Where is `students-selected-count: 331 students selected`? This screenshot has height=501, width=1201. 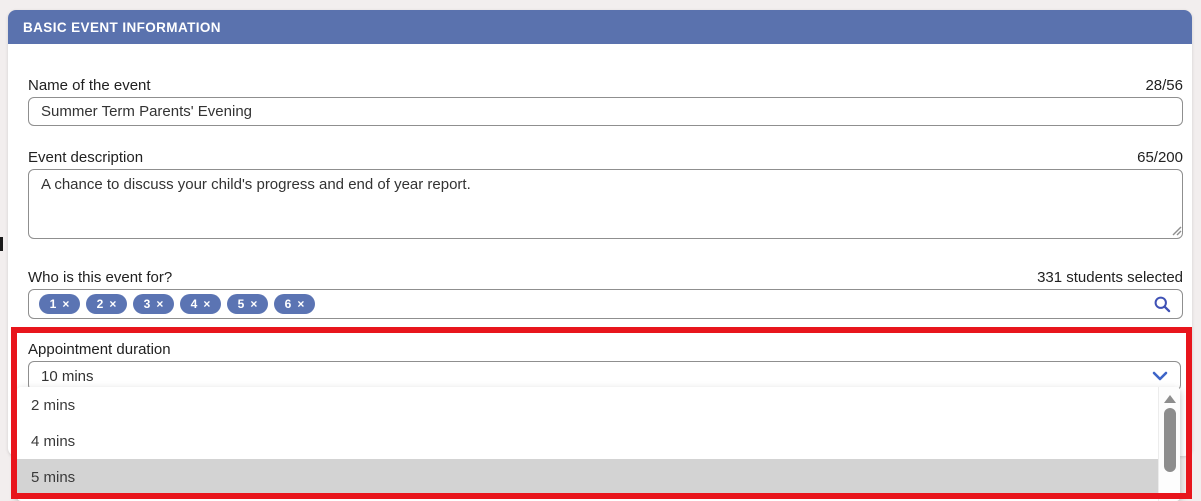 students-selected-count: 331 students selected is located at coordinates (1110, 277).